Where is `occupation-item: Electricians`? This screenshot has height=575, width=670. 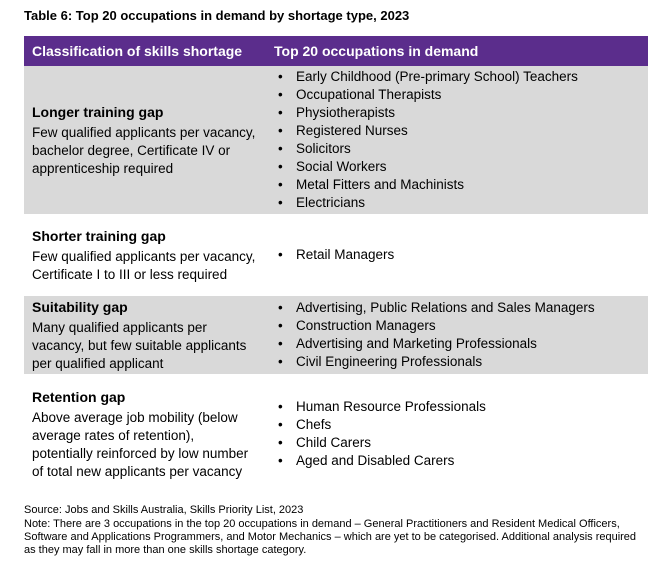
occupation-item: Electricians is located at coordinates (457, 203).